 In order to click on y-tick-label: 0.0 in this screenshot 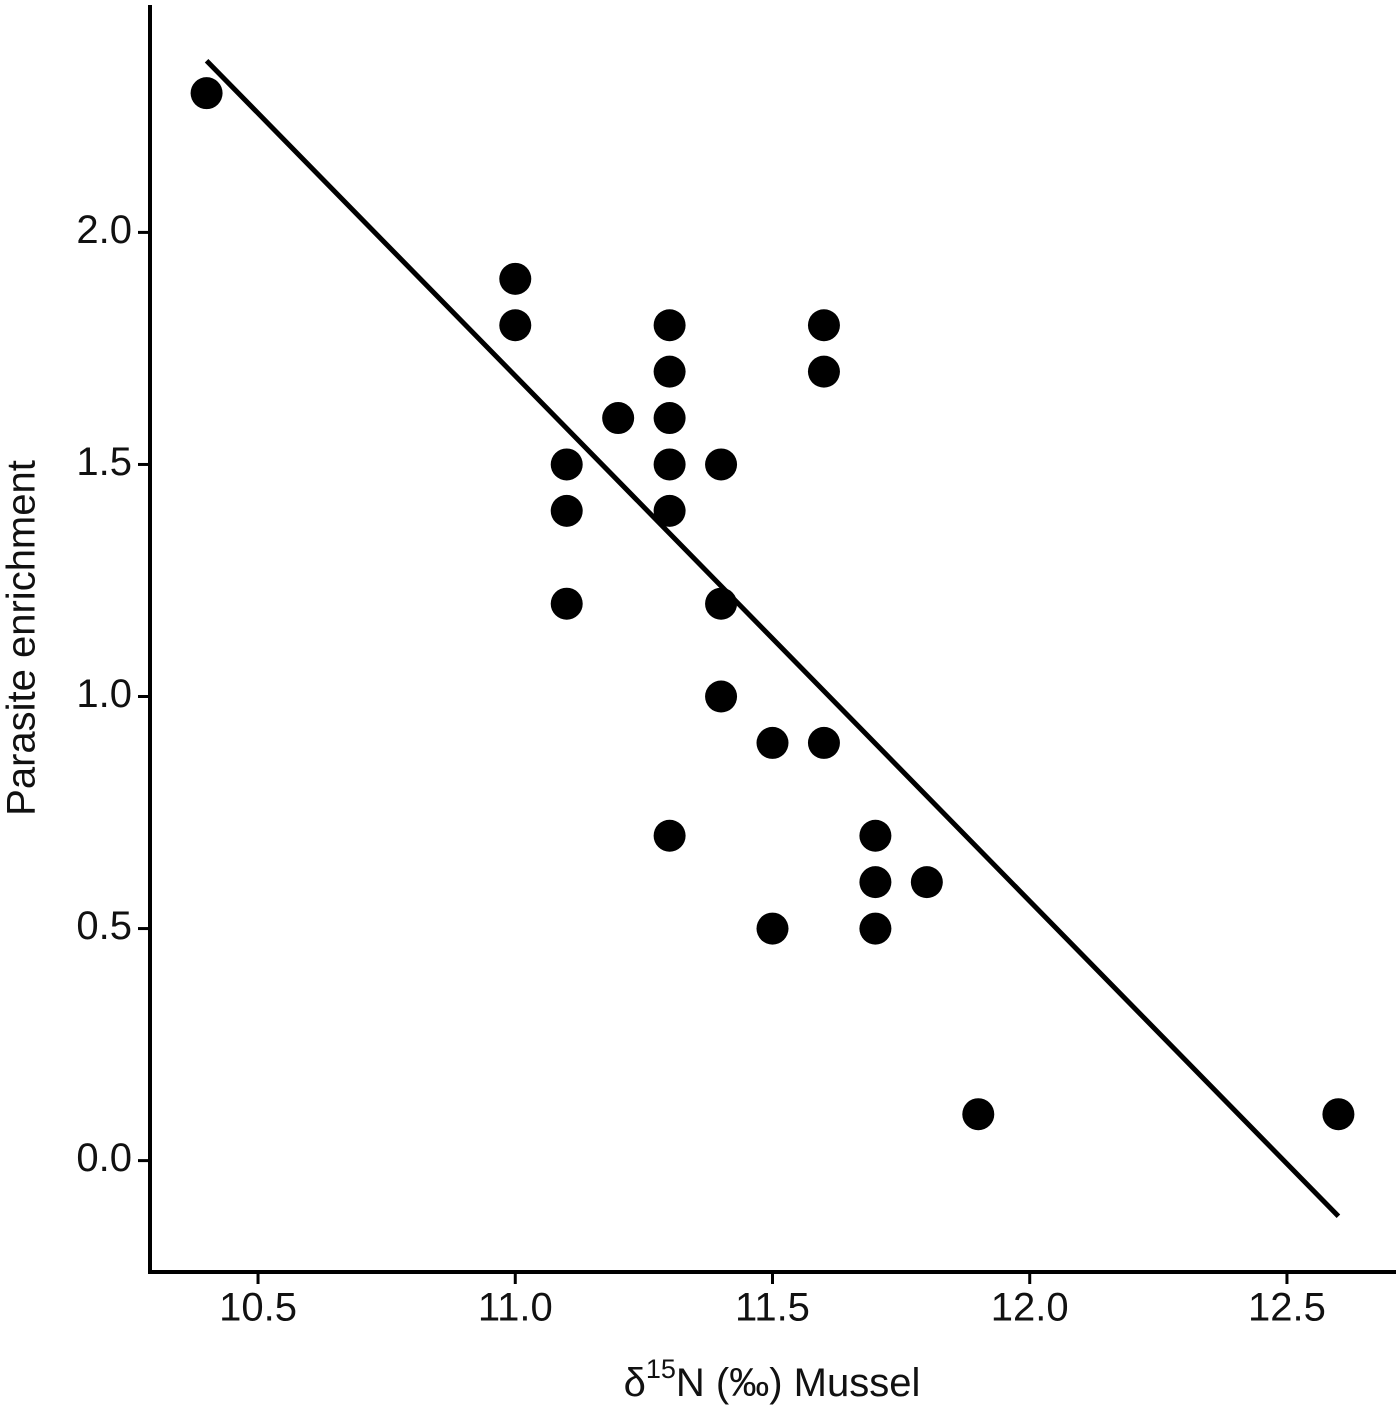, I will do `click(104, 1158)`.